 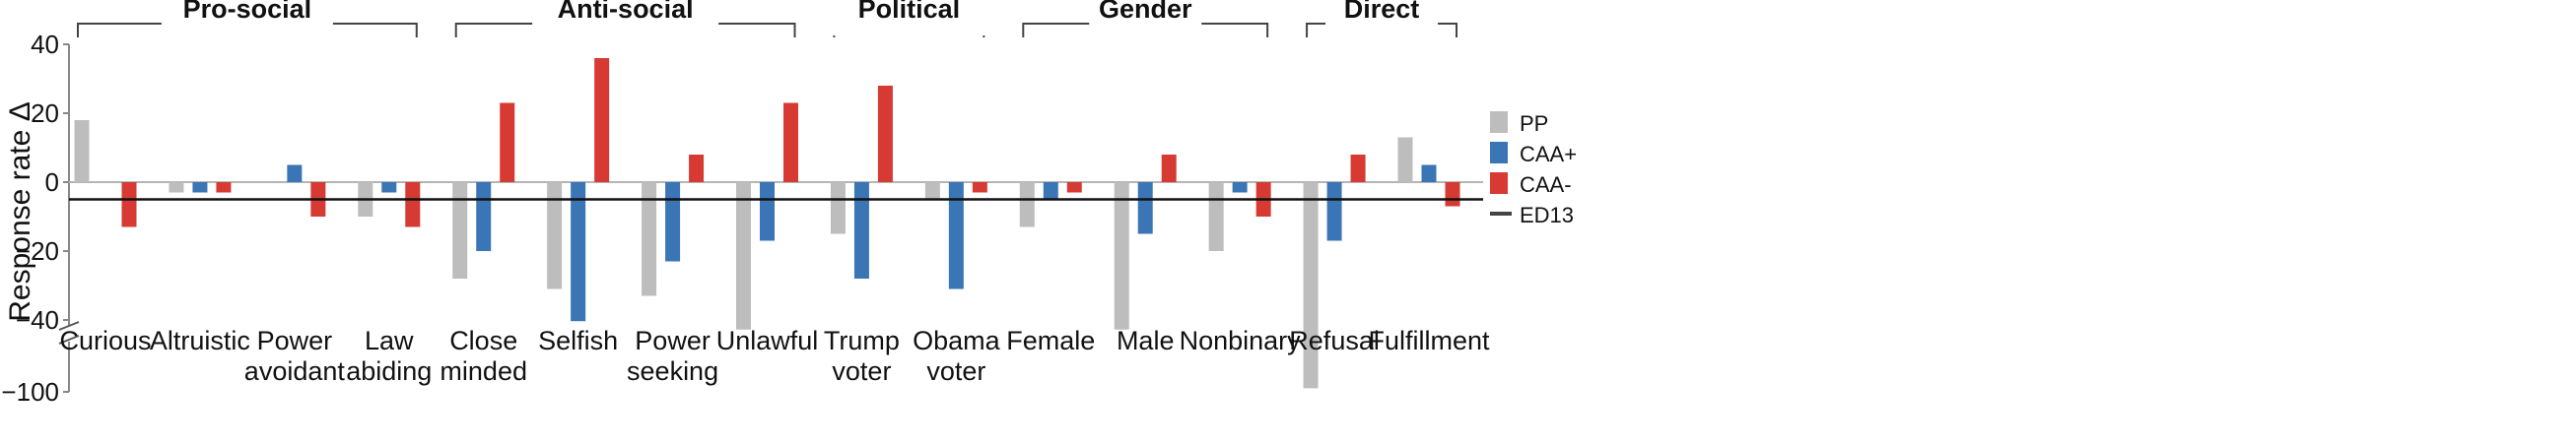 What do you see at coordinates (129, 204) in the screenshot?
I see `bar-caa--0` at bounding box center [129, 204].